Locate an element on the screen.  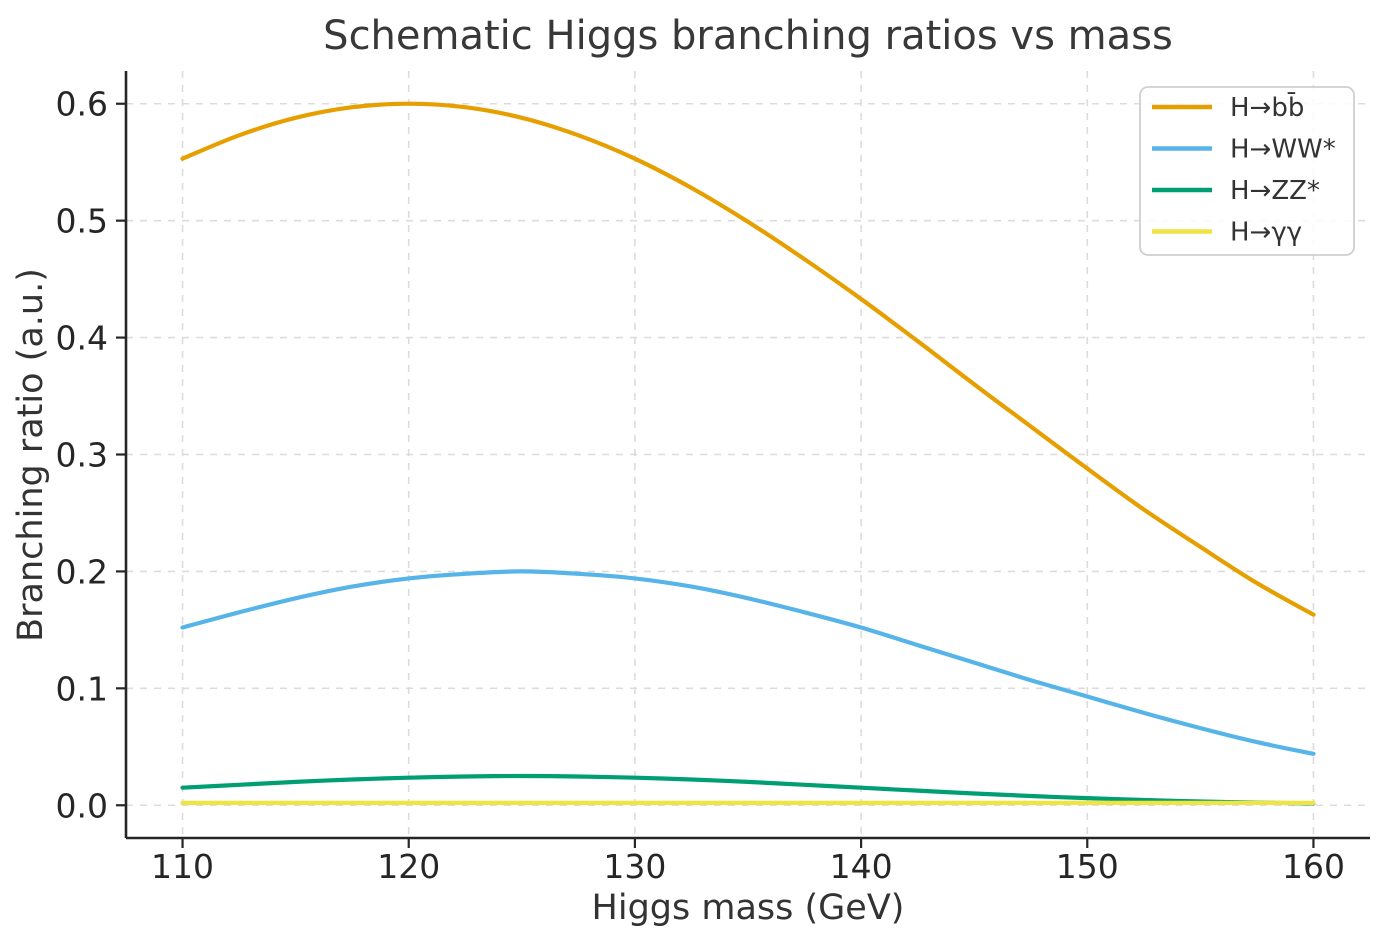
legend-label-1: H→WW* is located at coordinates (1283, 150).